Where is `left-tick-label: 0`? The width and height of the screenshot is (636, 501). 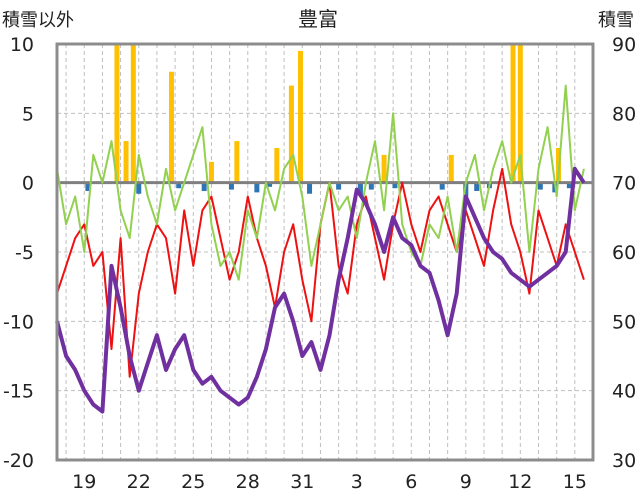
left-tick-label: 0 is located at coordinates (28, 184).